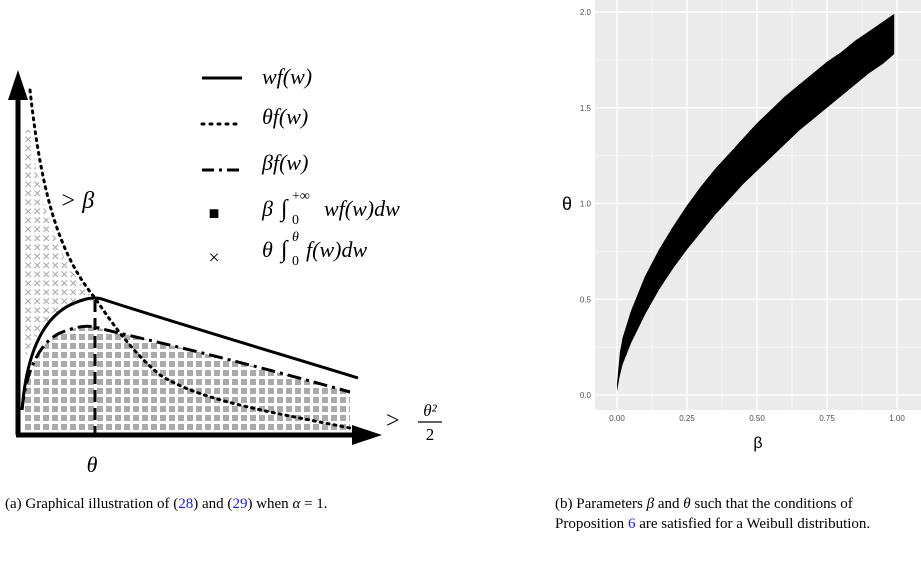 The width and height of the screenshot is (921, 564). What do you see at coordinates (617, 418) in the screenshot?
I see `x-tick-label: 0.00` at bounding box center [617, 418].